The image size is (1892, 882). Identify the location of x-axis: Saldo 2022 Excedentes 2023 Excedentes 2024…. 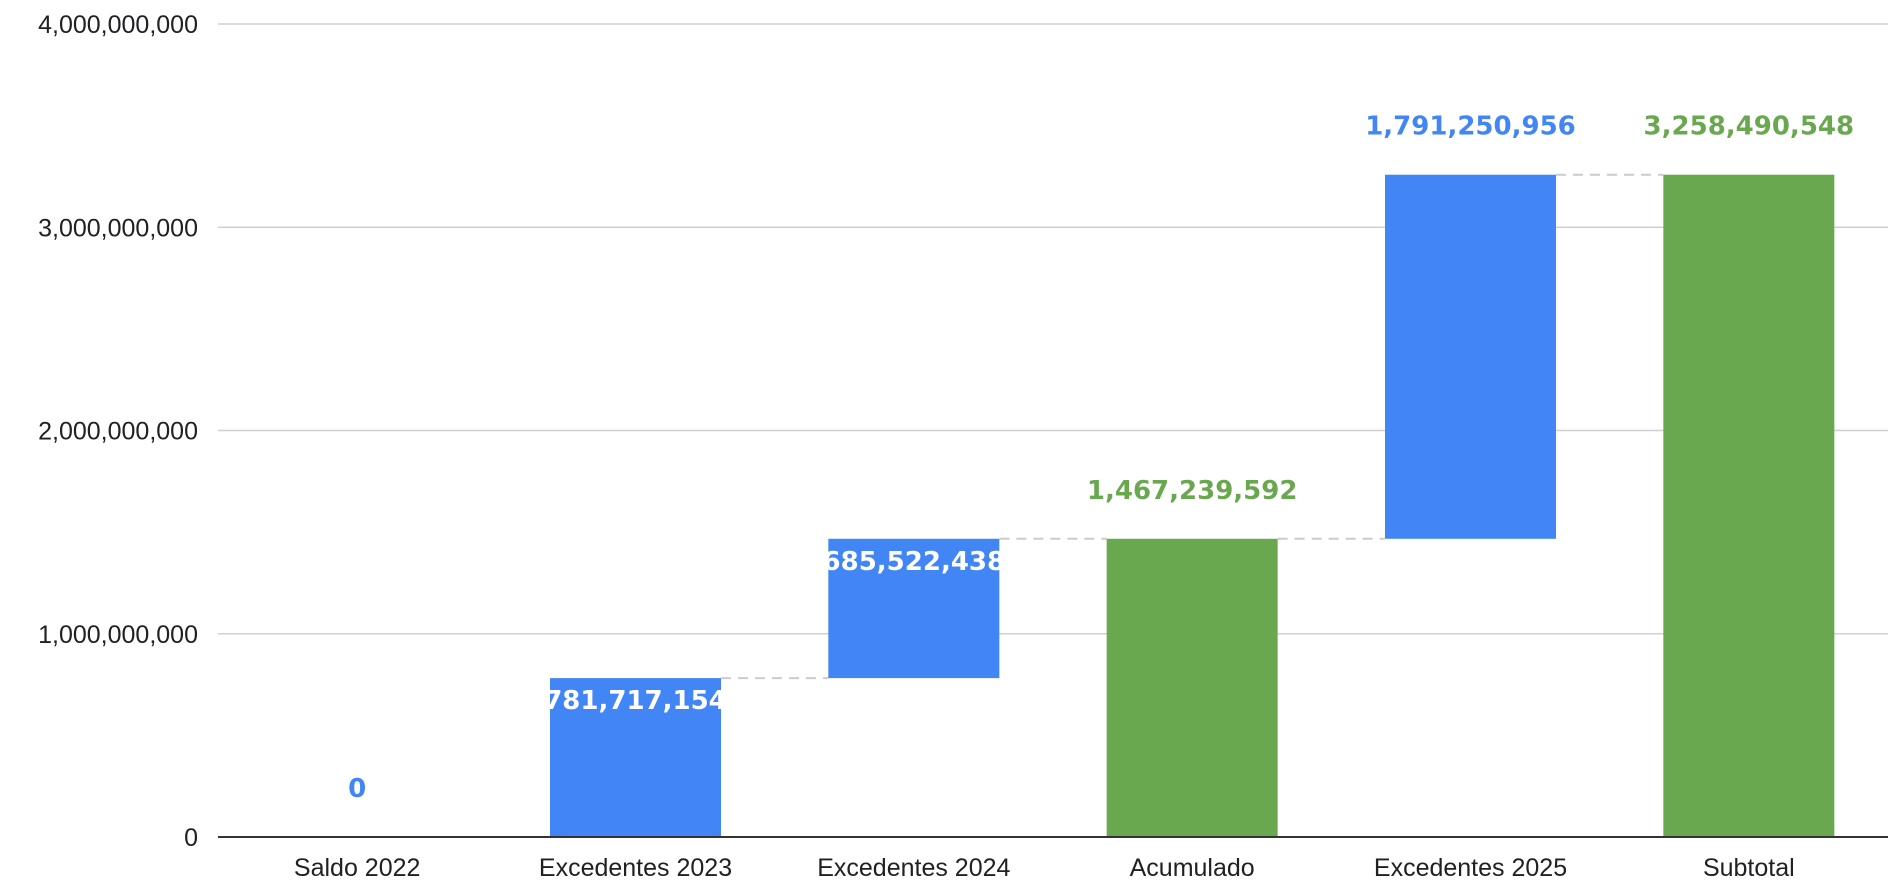
(1044, 868).